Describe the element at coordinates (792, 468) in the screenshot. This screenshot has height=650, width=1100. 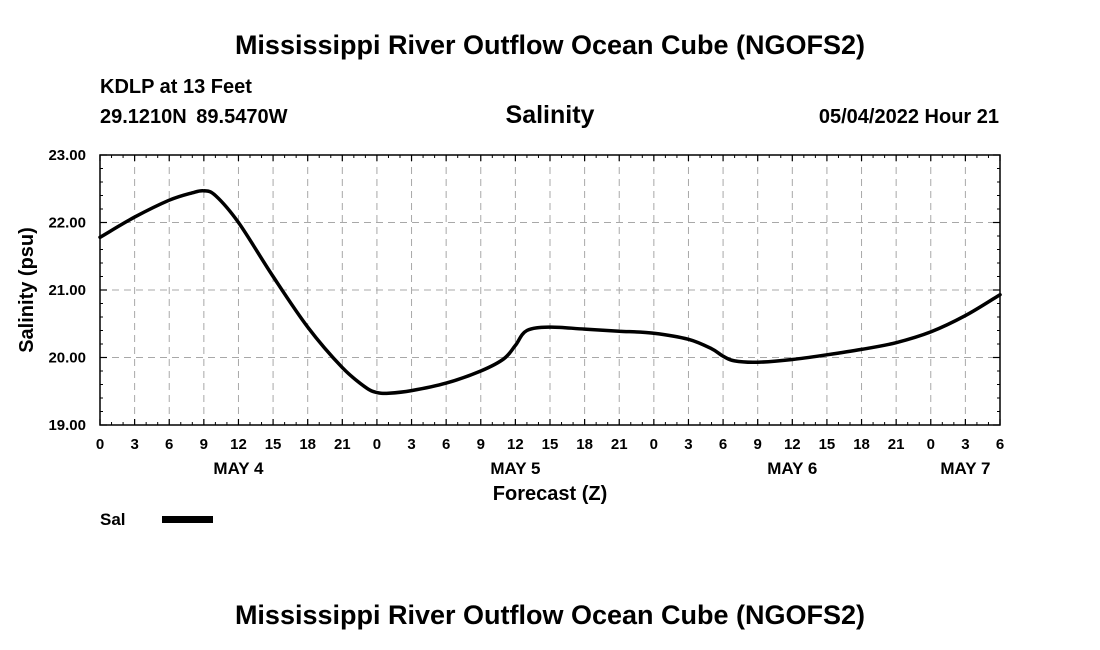
I see `date-label: MAY 6` at that location.